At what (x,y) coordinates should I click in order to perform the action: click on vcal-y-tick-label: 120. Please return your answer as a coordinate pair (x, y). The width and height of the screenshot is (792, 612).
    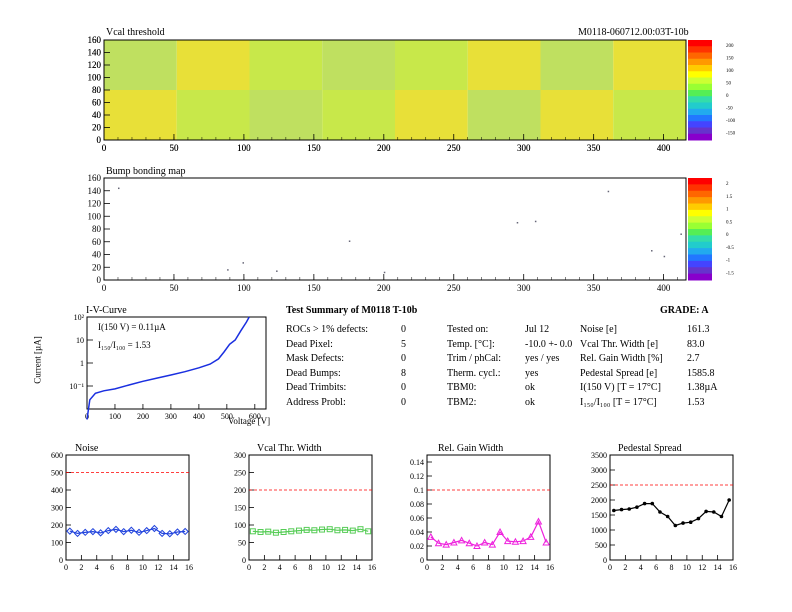
    Looking at the image, I should click on (95, 65).